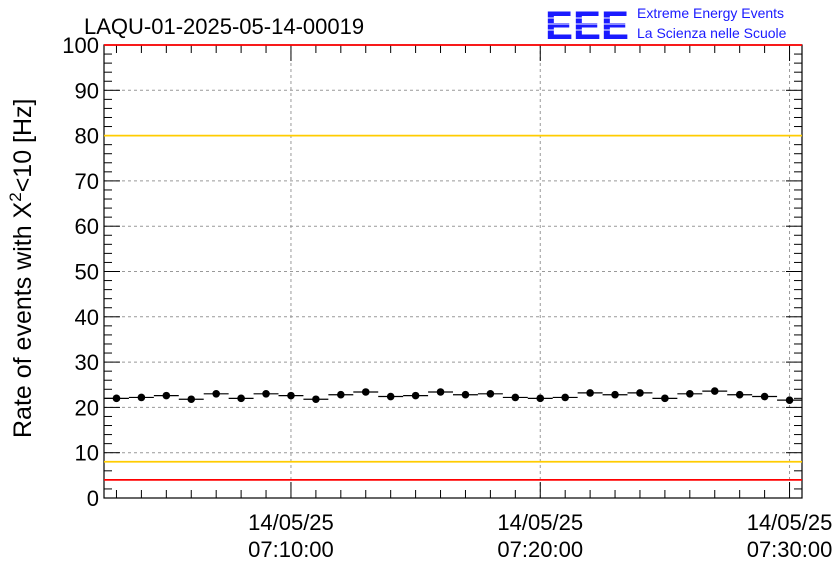 The image size is (836, 572). What do you see at coordinates (80, 45) in the screenshot?
I see `y-tick-label: 100` at bounding box center [80, 45].